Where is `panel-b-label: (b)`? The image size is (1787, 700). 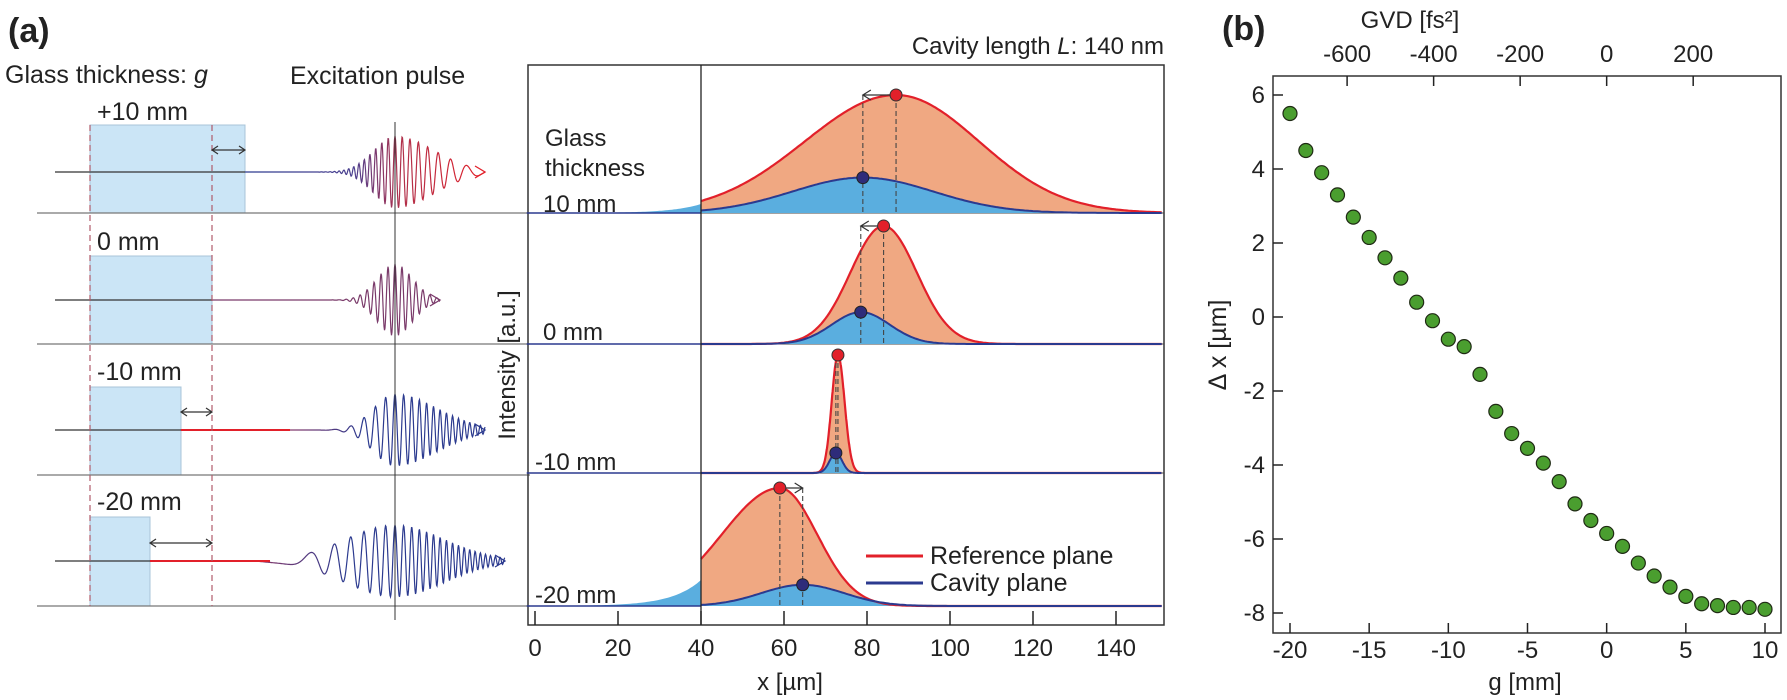 panel-b-label: (b) is located at coordinates (1243, 29).